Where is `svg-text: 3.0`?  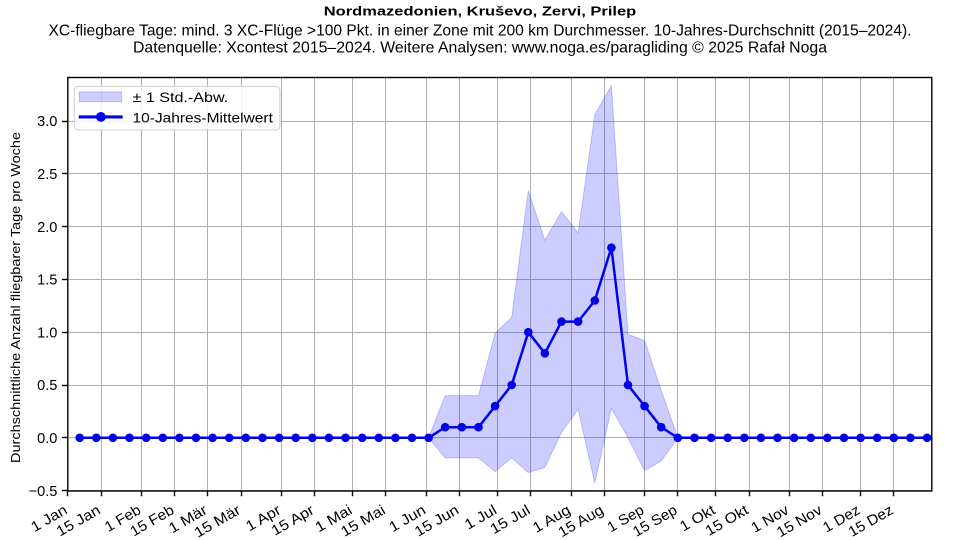 svg-text: 3.0 is located at coordinates (47, 122).